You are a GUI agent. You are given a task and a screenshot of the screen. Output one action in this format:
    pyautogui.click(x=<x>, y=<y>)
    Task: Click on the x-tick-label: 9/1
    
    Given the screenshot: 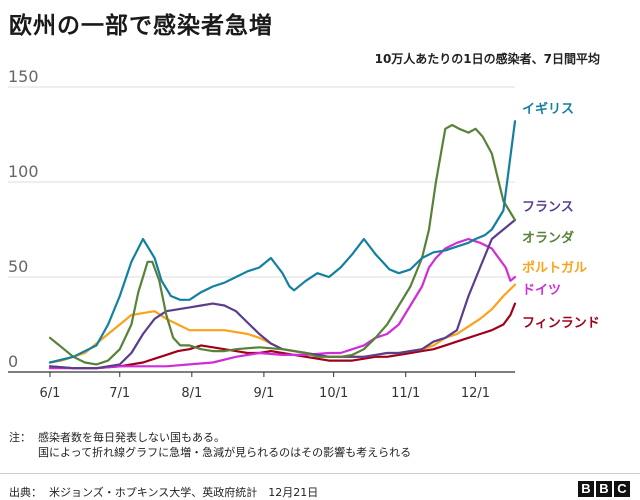 What is the action you would take?
    pyautogui.click(x=263, y=393)
    